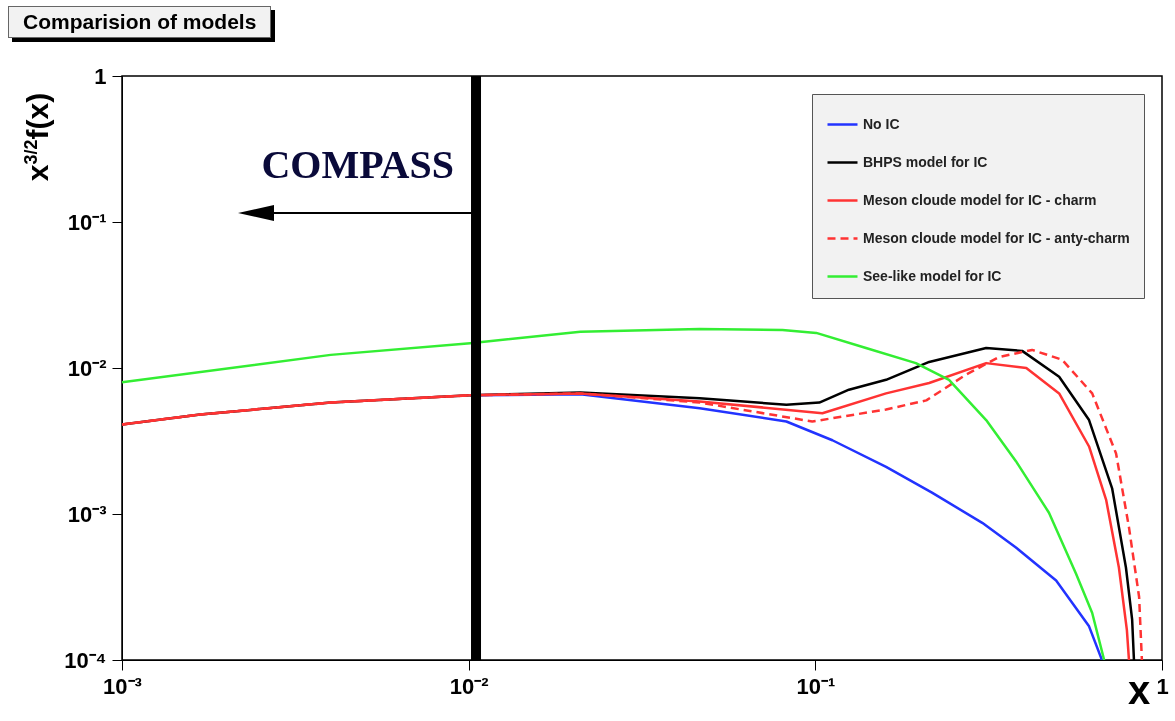 The width and height of the screenshot is (1175, 721). What do you see at coordinates (87, 222) in the screenshot?
I see `y-tick-label: 10⁻¹` at bounding box center [87, 222].